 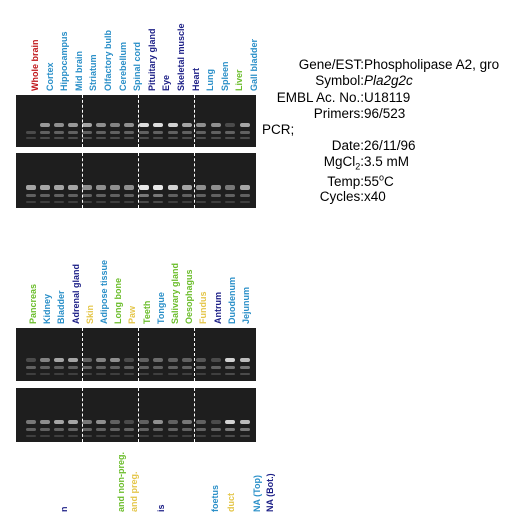 I want to click on lane-label: Adipose tissue, so click(x=104, y=291).